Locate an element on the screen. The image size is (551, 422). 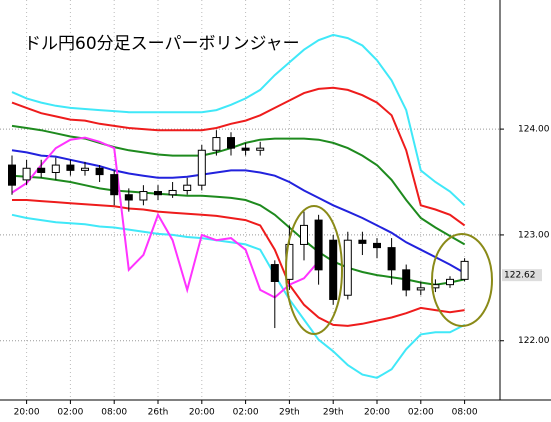
last-price-box is located at coordinates (522, 275).